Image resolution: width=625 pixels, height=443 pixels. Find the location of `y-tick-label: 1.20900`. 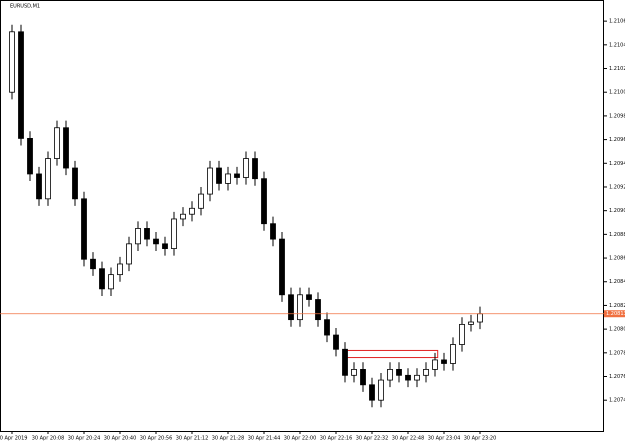

y-tick-label: 1.20900 is located at coordinates (617, 211).